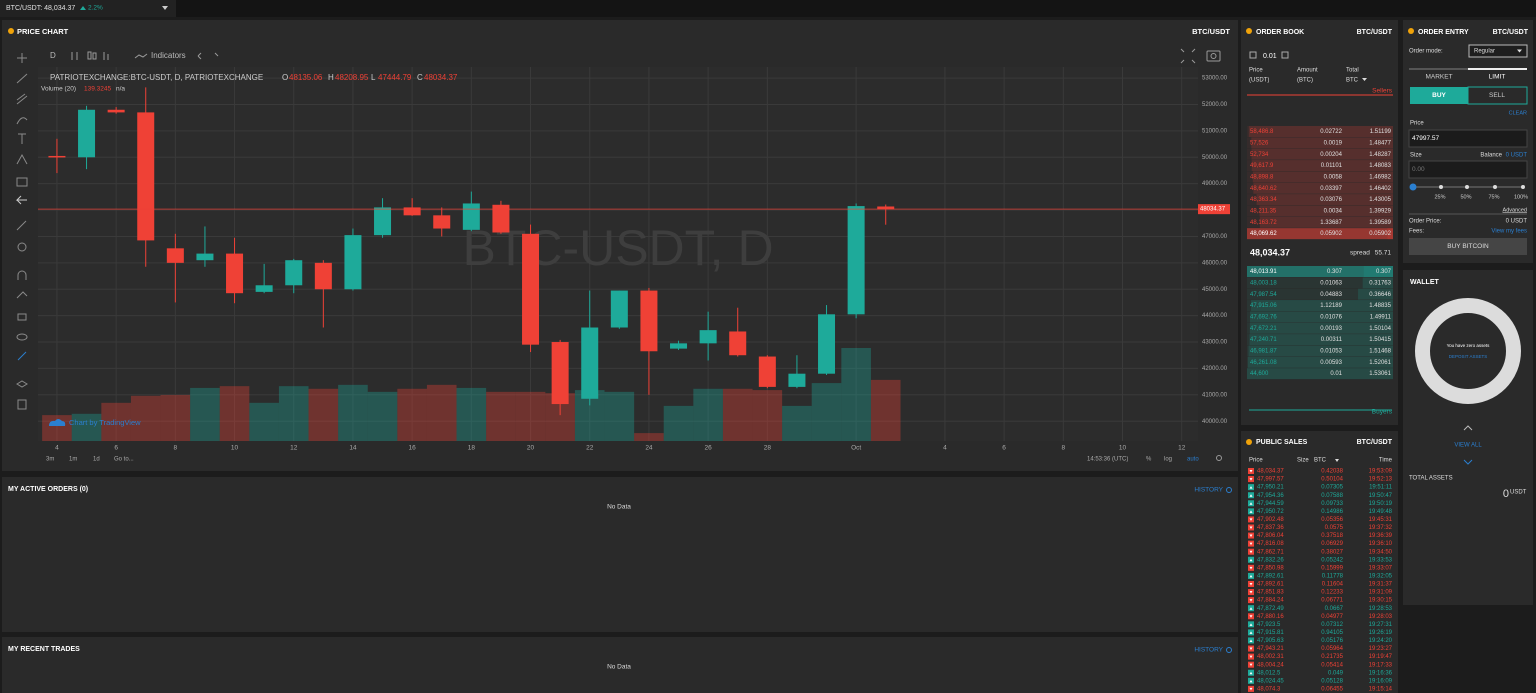 This screenshot has height=693, width=1536. Describe the element at coordinates (1331, 155) in the screenshot. I see `book-amount: 0.00204` at that location.